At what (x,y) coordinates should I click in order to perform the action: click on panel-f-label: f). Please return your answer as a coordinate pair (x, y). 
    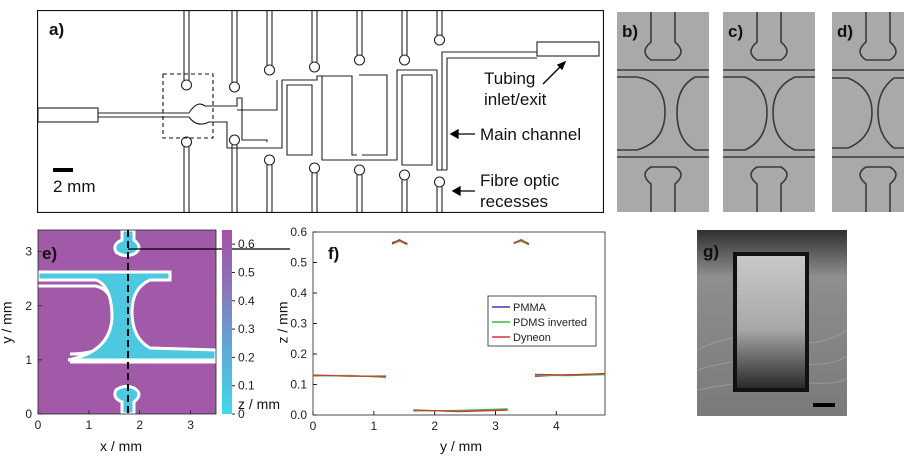
    Looking at the image, I should click on (334, 253).